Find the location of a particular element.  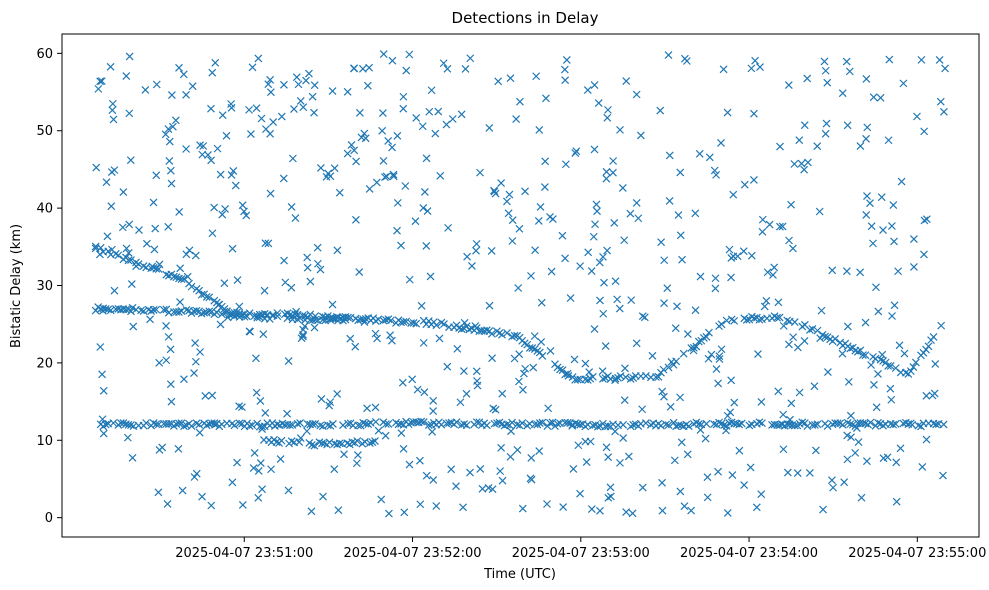

y-tick-label: 0 is located at coordinates (49, 518).